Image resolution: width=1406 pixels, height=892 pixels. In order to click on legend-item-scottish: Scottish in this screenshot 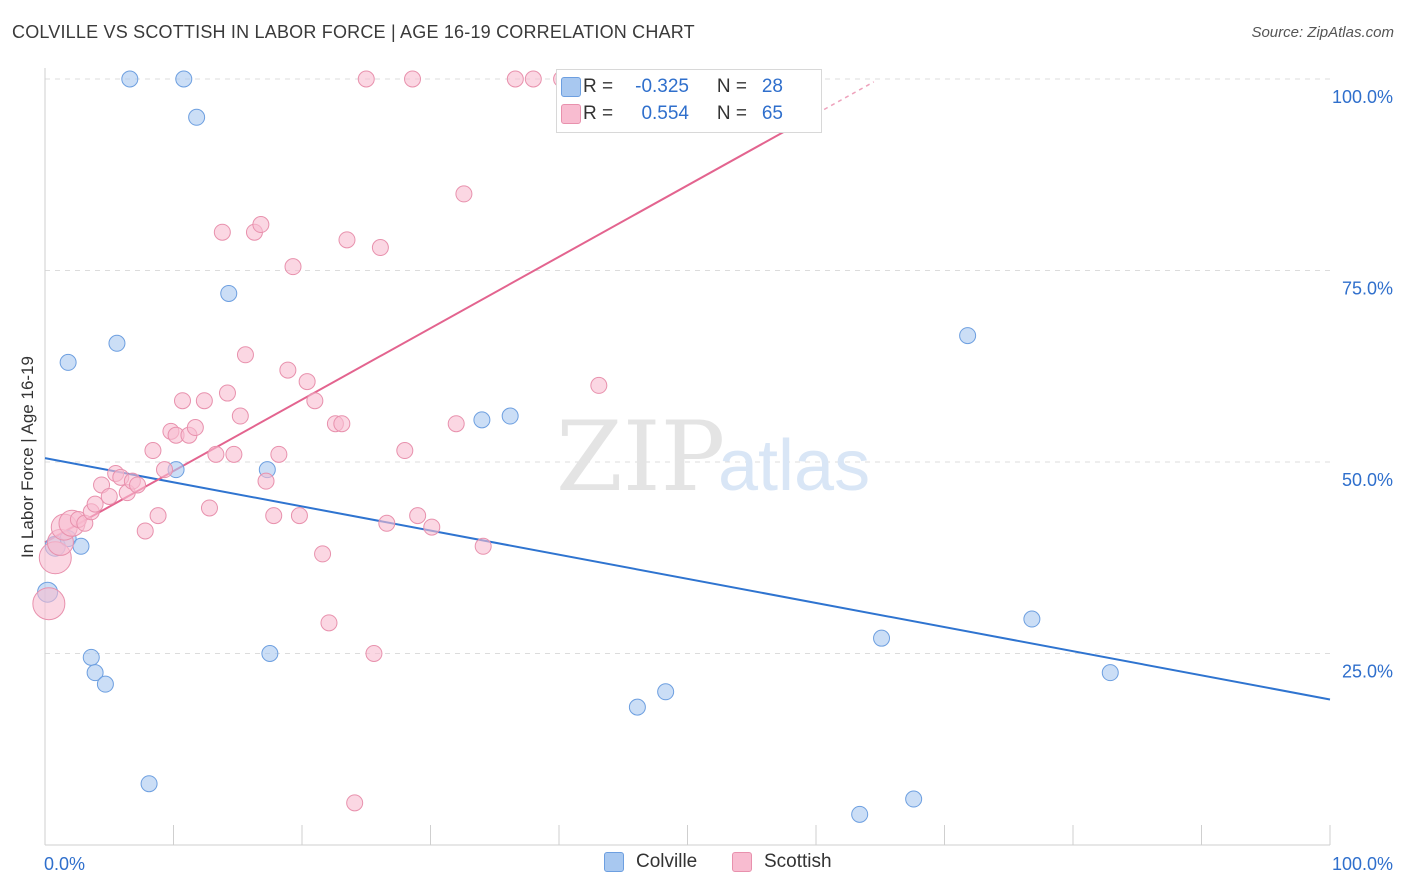, I will do `click(782, 862)`.